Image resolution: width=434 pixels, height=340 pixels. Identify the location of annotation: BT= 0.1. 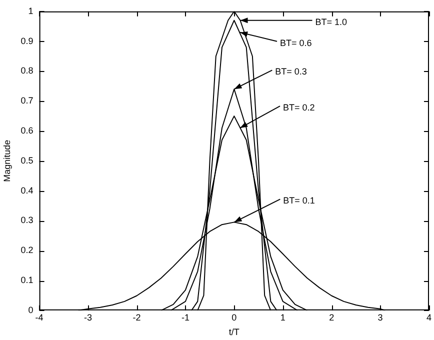
(299, 201).